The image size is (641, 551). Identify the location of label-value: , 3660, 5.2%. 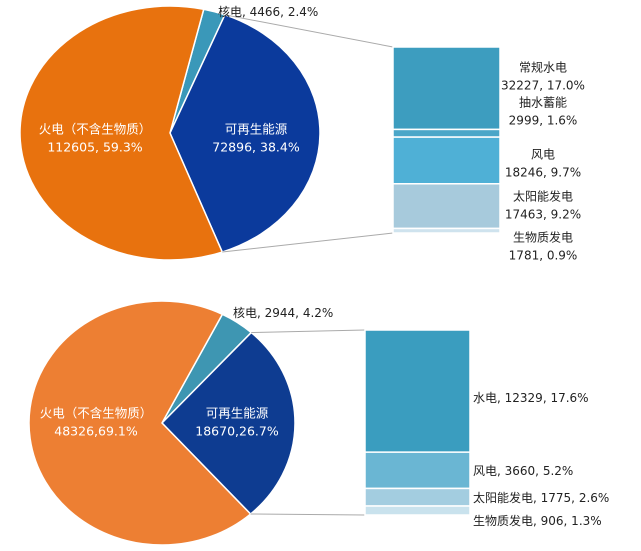
(535, 471).